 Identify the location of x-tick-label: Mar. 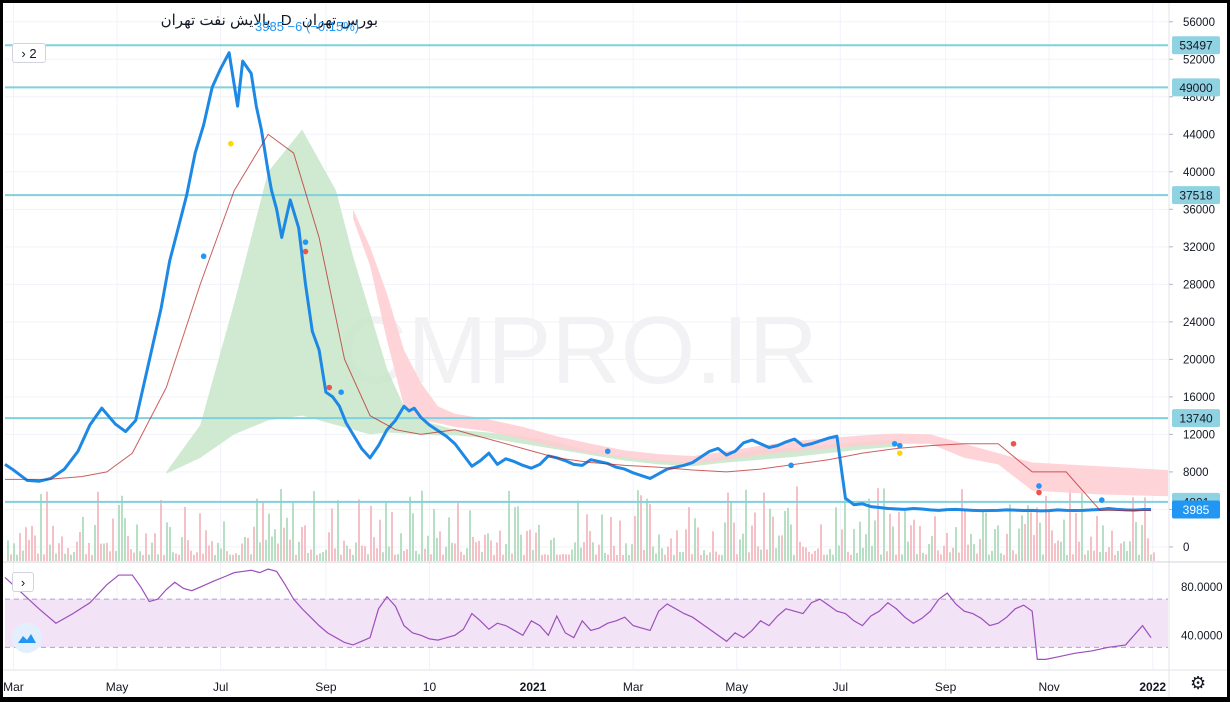
(633, 687).